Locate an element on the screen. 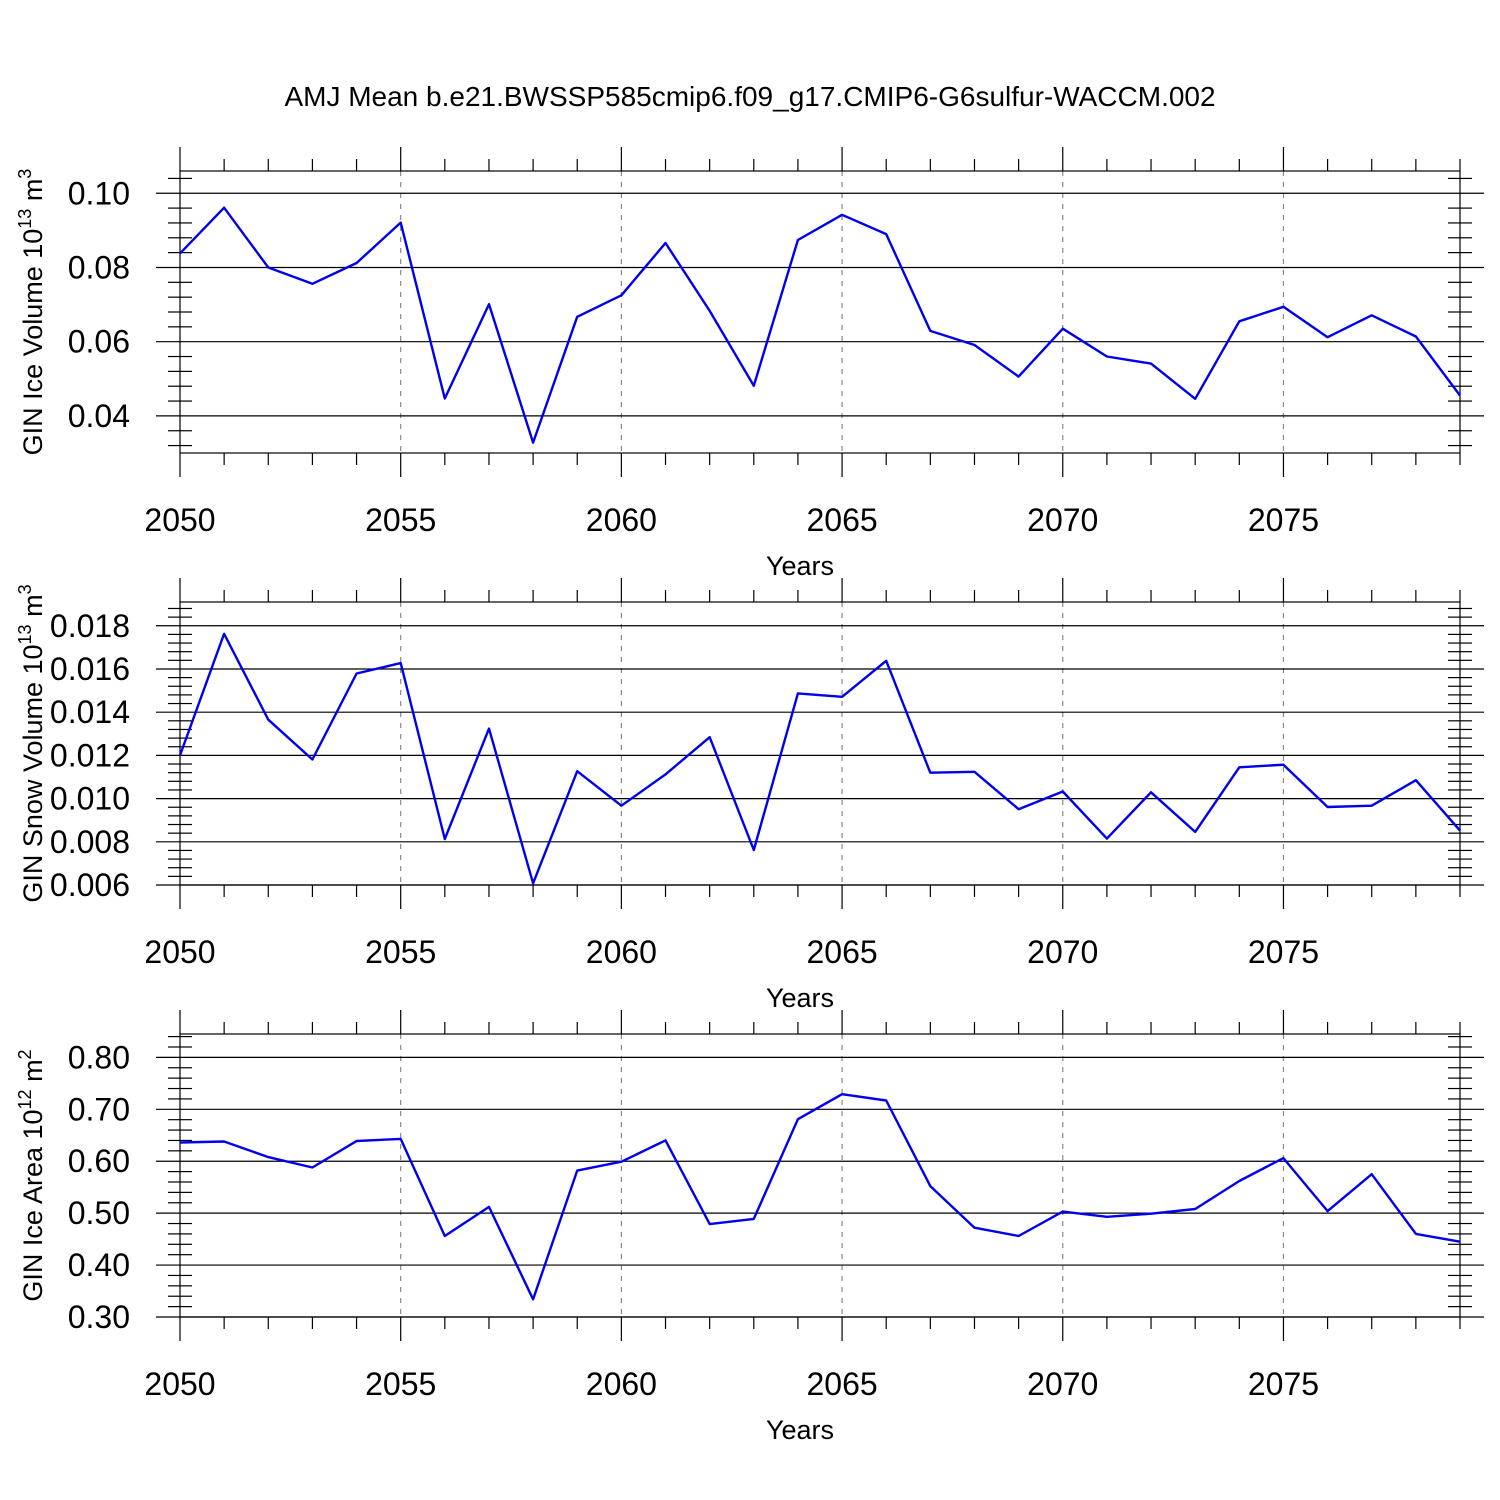 This screenshot has height=1500, width=1500. y-tick-label: 0.10 is located at coordinates (99, 193).